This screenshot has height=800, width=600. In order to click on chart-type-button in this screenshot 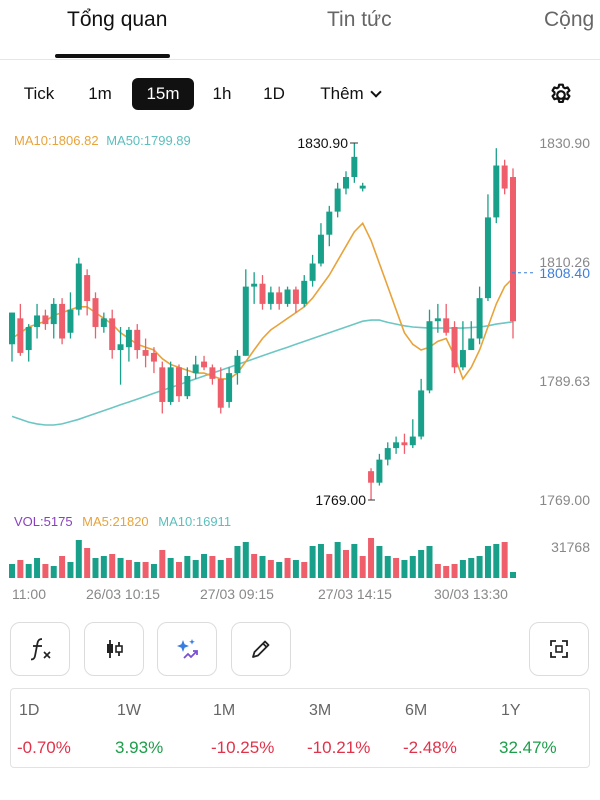, I will do `click(114, 649)`.